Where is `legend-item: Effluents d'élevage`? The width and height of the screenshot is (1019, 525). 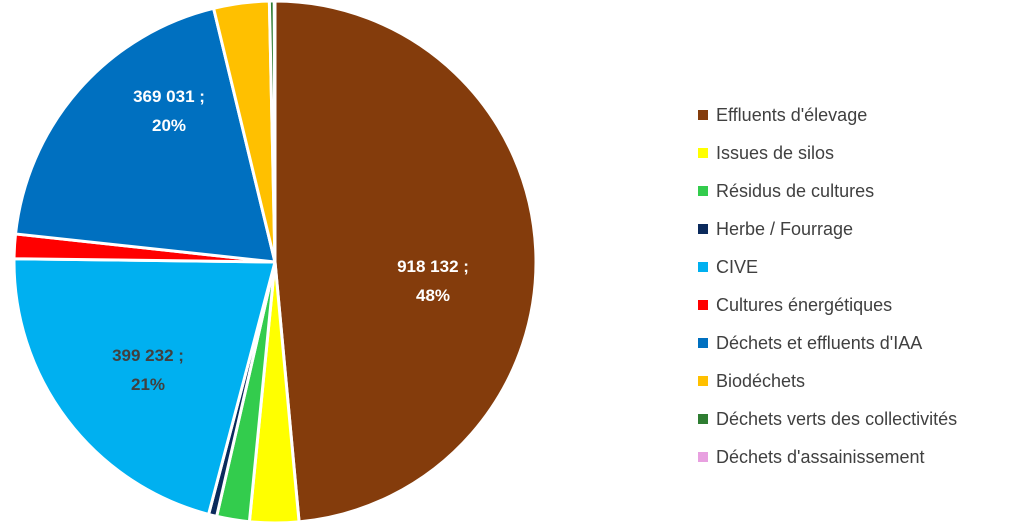 legend-item: Effluents d'élevage is located at coordinates (827, 115).